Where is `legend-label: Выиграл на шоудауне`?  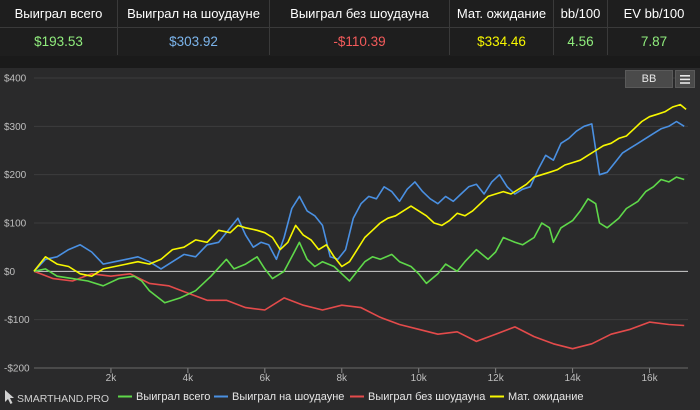
legend-label: Выиграл на шоудауне is located at coordinates (288, 397).